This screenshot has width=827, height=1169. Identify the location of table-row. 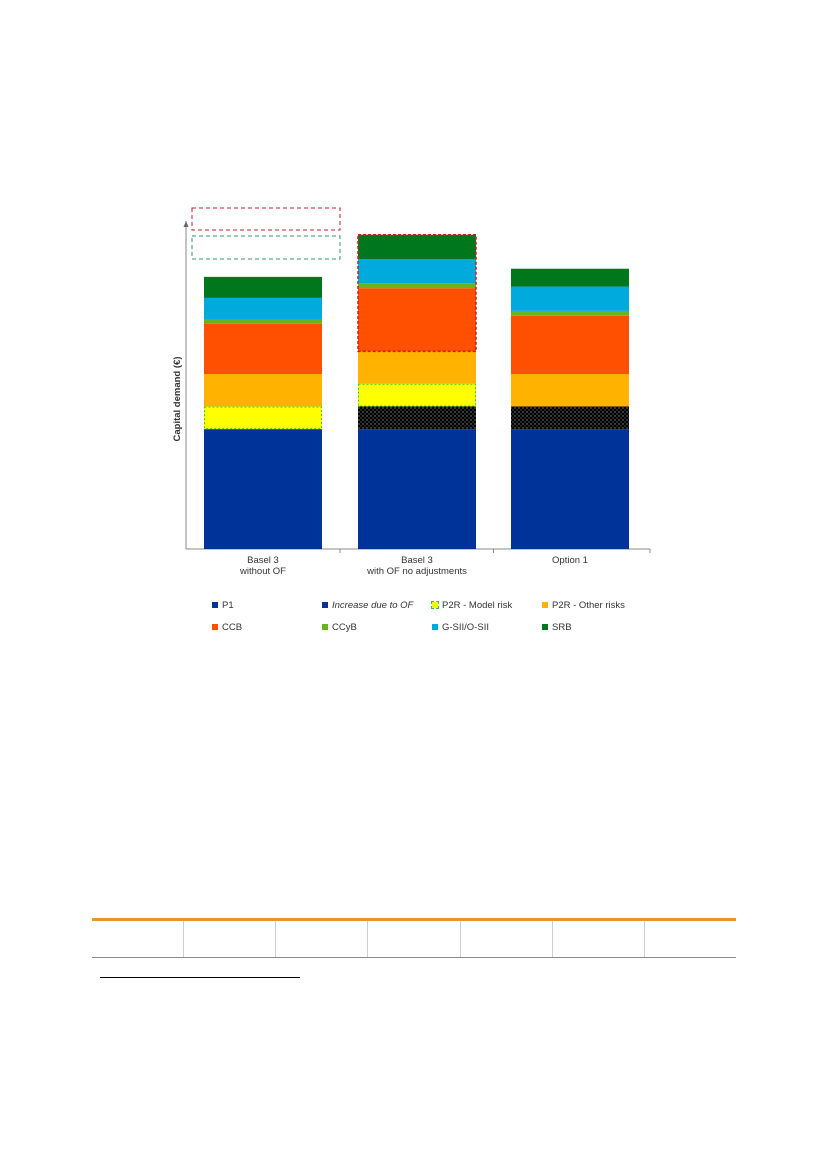
(414, 939).